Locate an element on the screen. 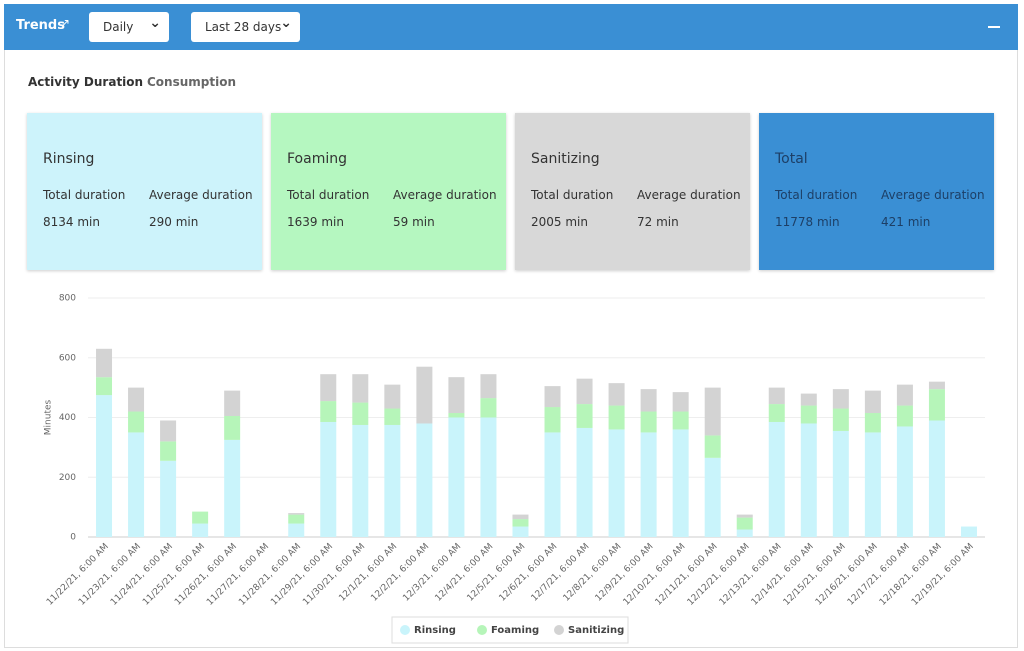 The height and width of the screenshot is (651, 1024). card-title: Rinsing is located at coordinates (69, 159).